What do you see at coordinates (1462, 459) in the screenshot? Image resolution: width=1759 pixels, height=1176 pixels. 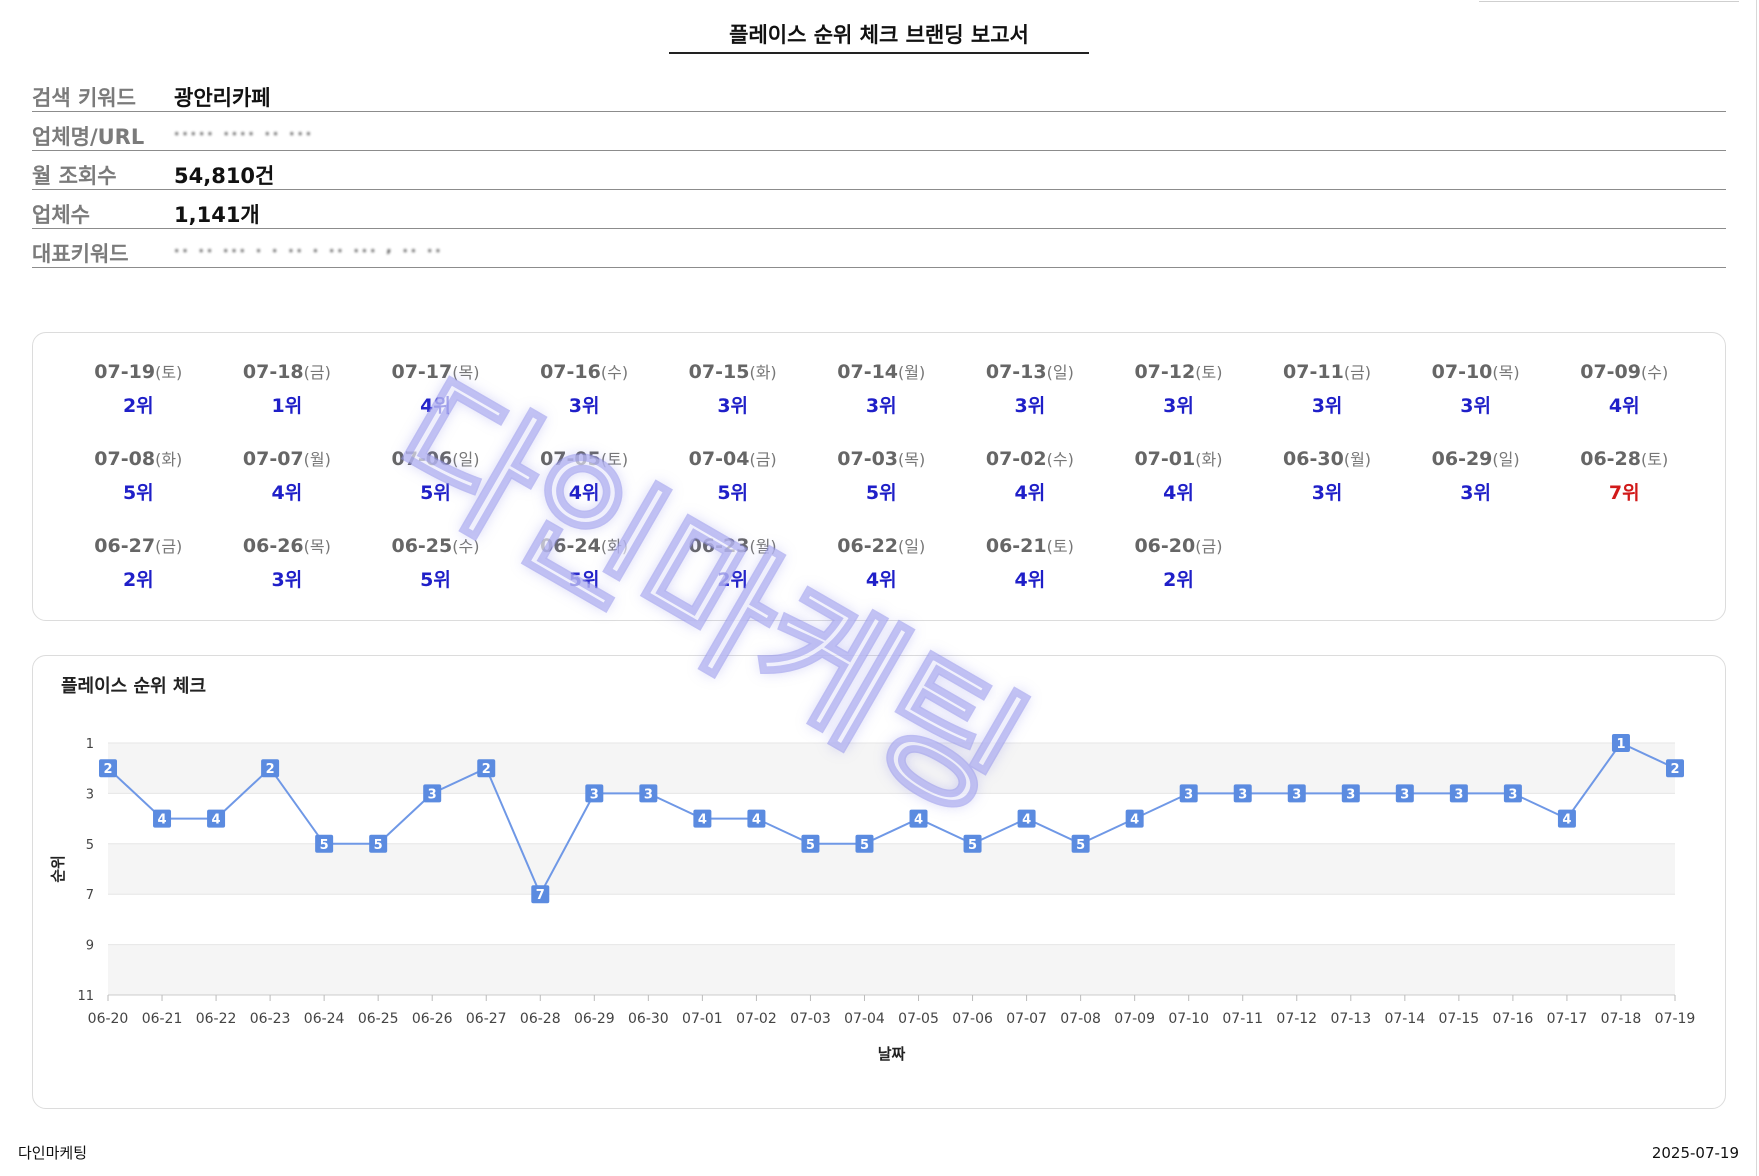 I see `rank-date-text: 06-29` at bounding box center [1462, 459].